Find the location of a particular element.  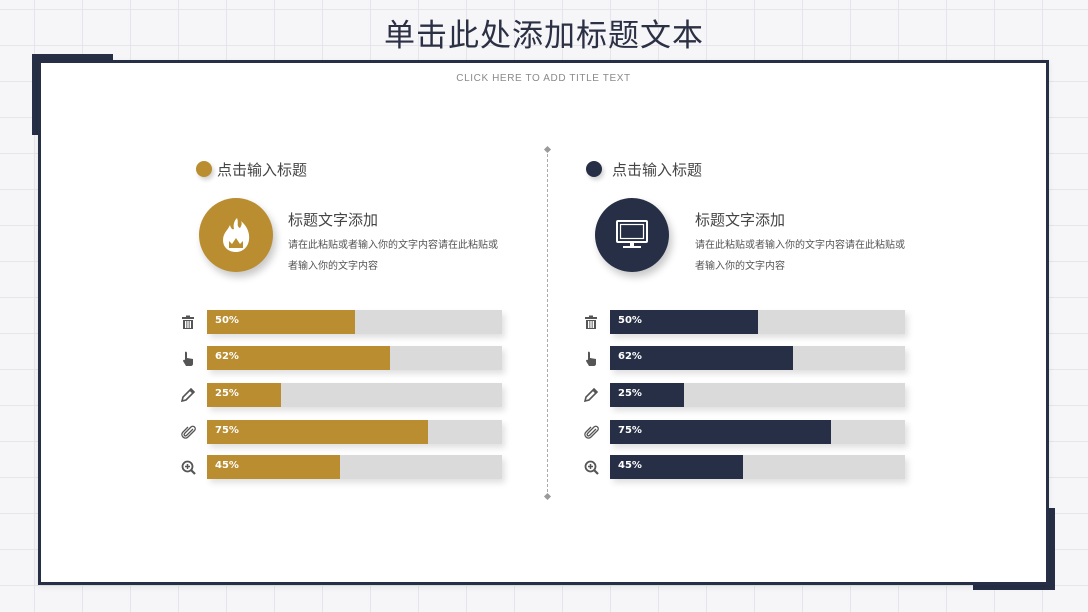

fire-icon is located at coordinates (236, 235).